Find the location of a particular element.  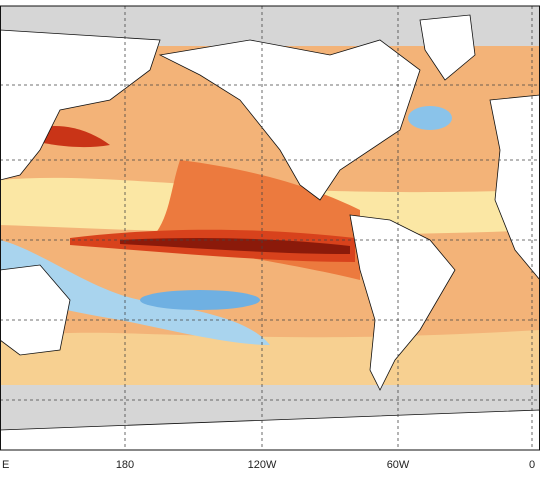

longitude-label: 120W is located at coordinates (262, 465).